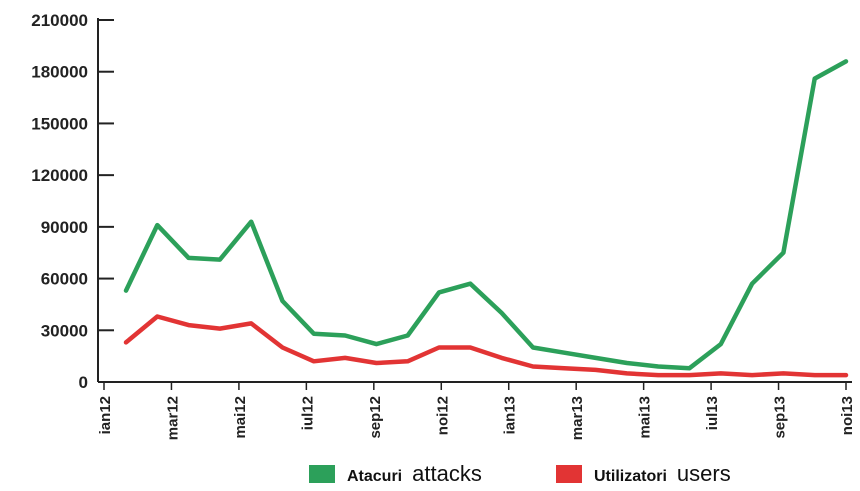 The width and height of the screenshot is (860, 491). Describe the element at coordinates (307, 413) in the screenshot. I see `x-tick-label: iul12` at that location.